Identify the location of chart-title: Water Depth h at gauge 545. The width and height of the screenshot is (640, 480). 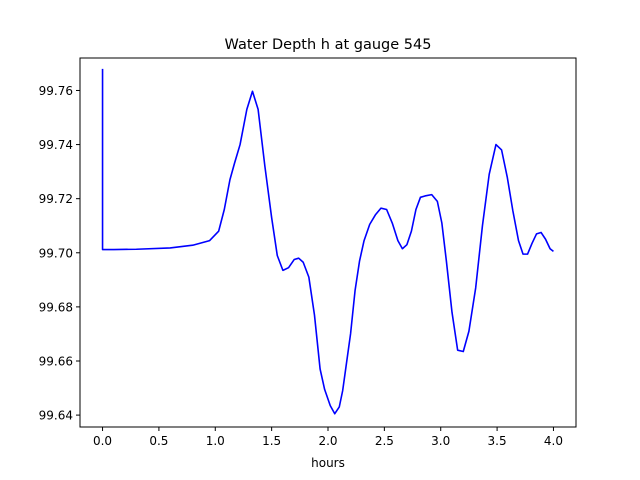
(328, 45).